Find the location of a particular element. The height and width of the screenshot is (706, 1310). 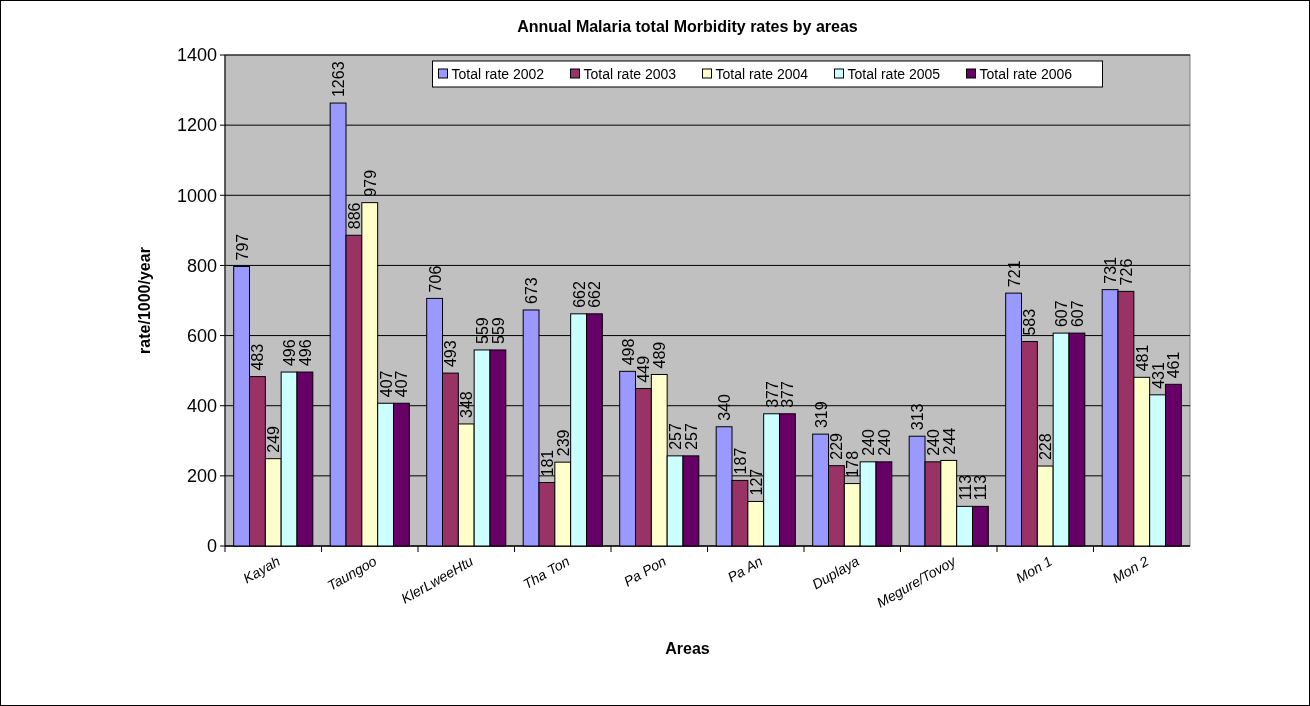

data-label: 498 is located at coordinates (628, 352).